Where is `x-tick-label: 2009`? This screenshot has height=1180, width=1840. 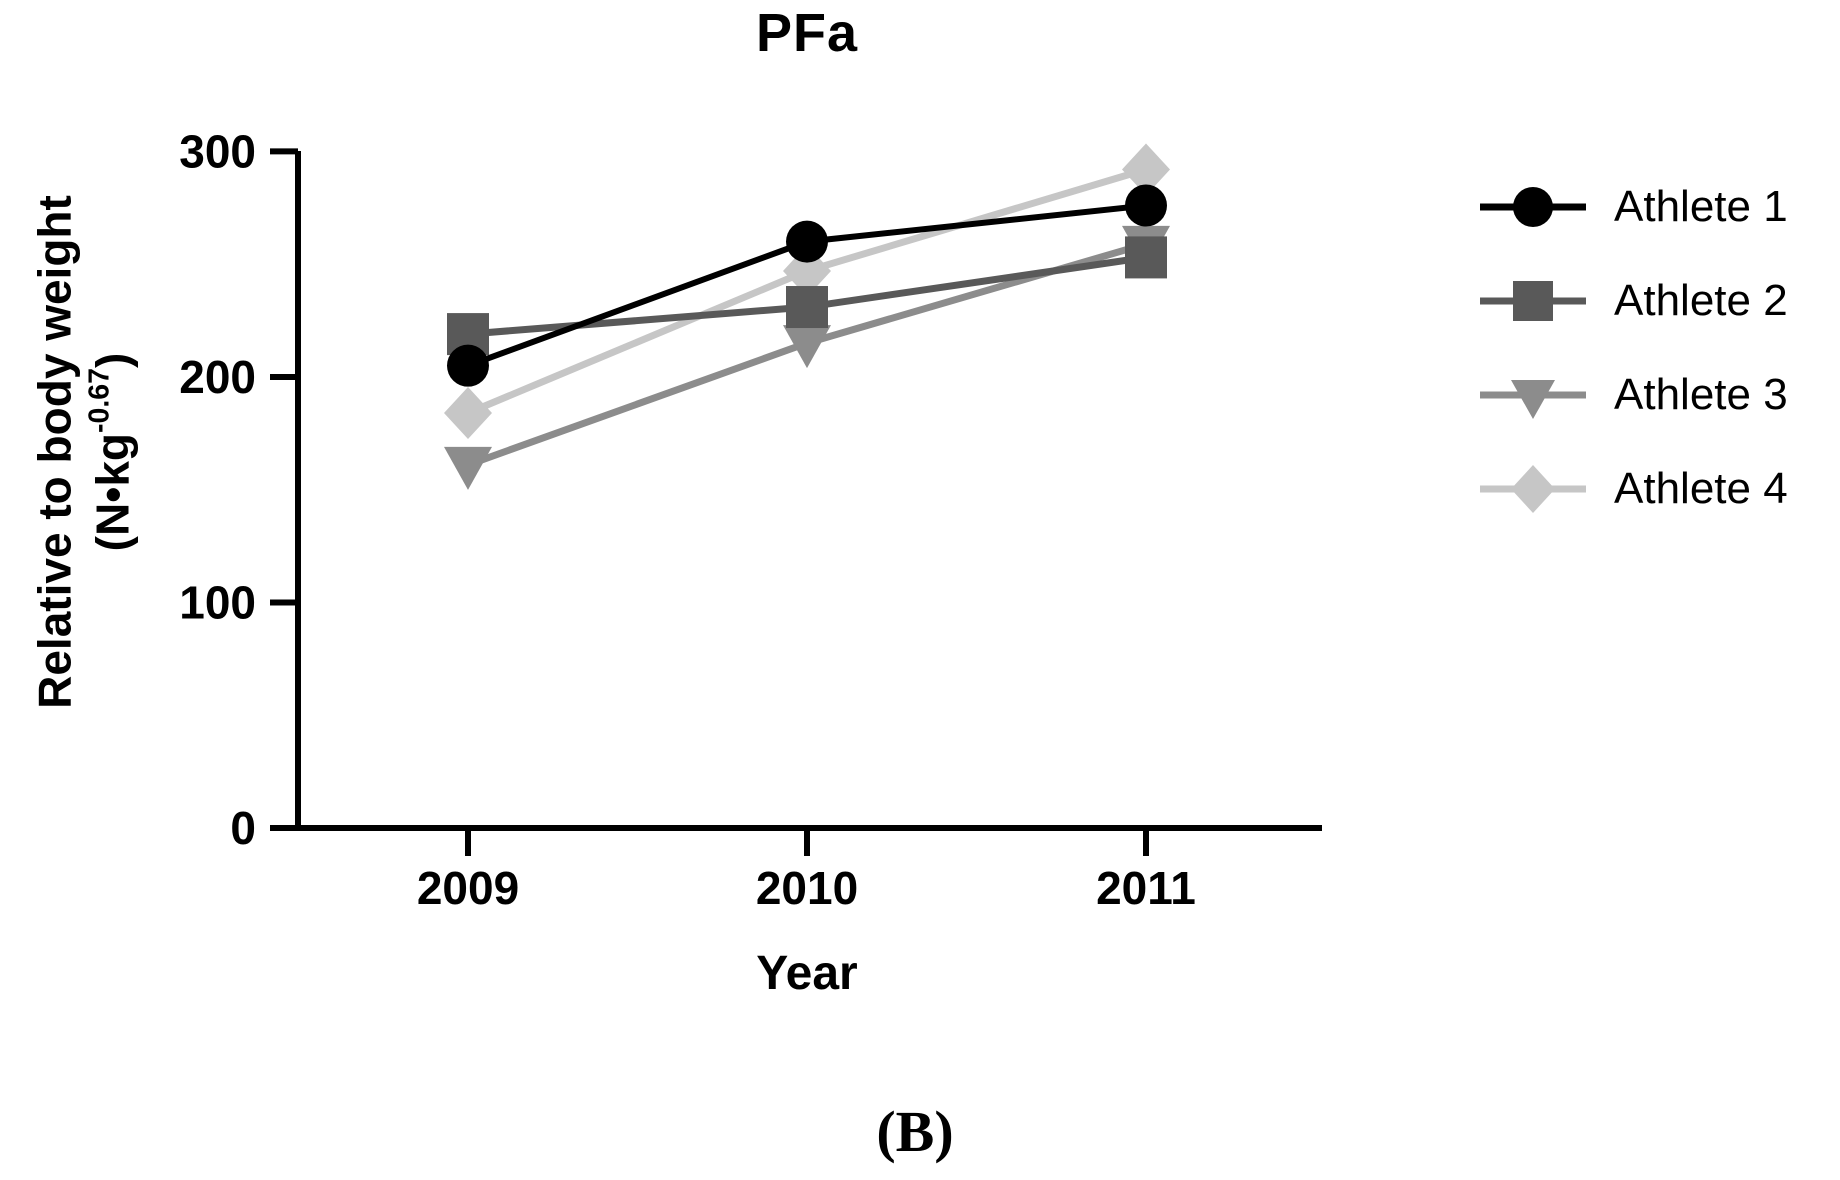
x-tick-label: 2009 is located at coordinates (468, 888).